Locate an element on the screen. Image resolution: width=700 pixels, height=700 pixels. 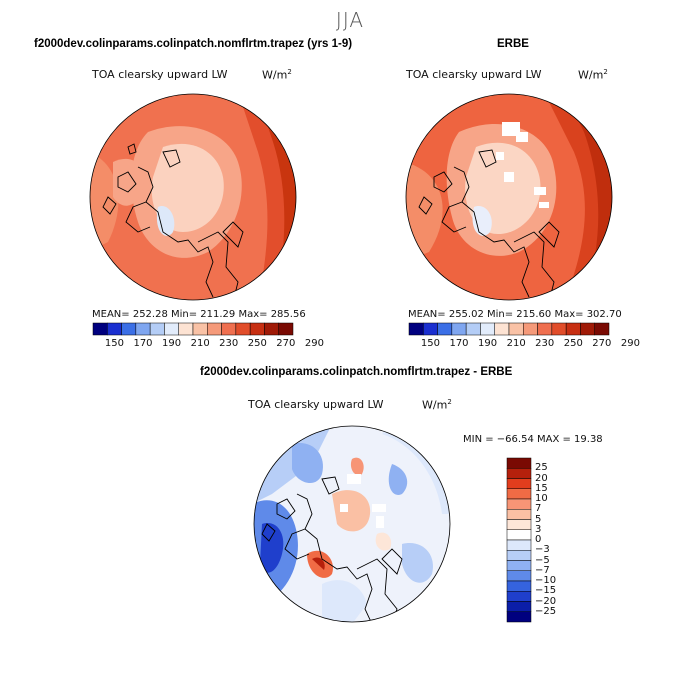
diff-colorbar-tick-label: −25 is located at coordinates (546, 611).